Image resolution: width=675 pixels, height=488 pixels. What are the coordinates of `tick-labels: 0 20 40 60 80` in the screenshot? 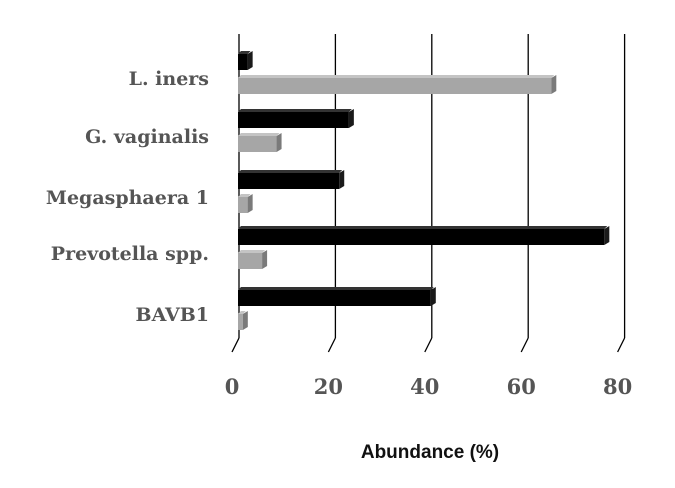 It's located at (429, 386).